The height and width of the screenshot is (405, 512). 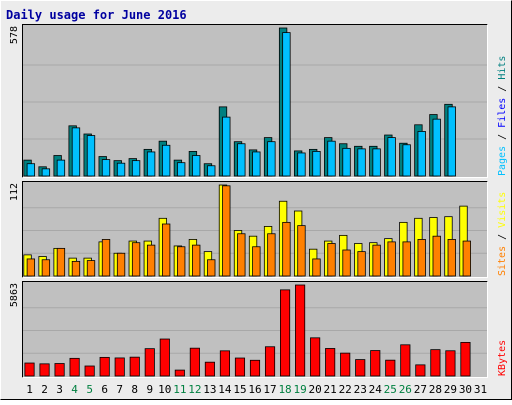 I want to click on x-tick-label: 1, so click(x=29, y=389).